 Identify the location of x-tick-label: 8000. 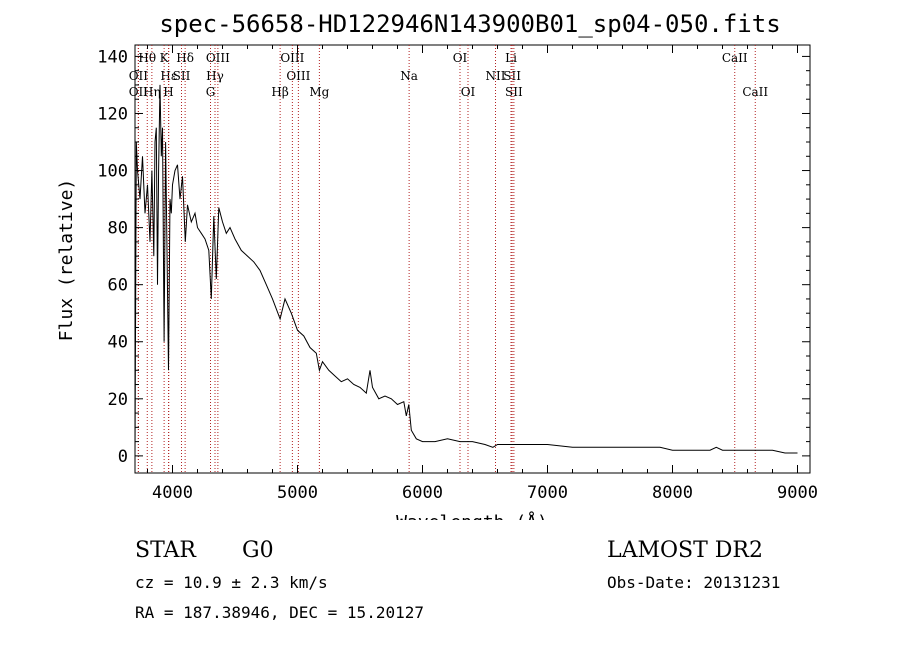
(672, 493).